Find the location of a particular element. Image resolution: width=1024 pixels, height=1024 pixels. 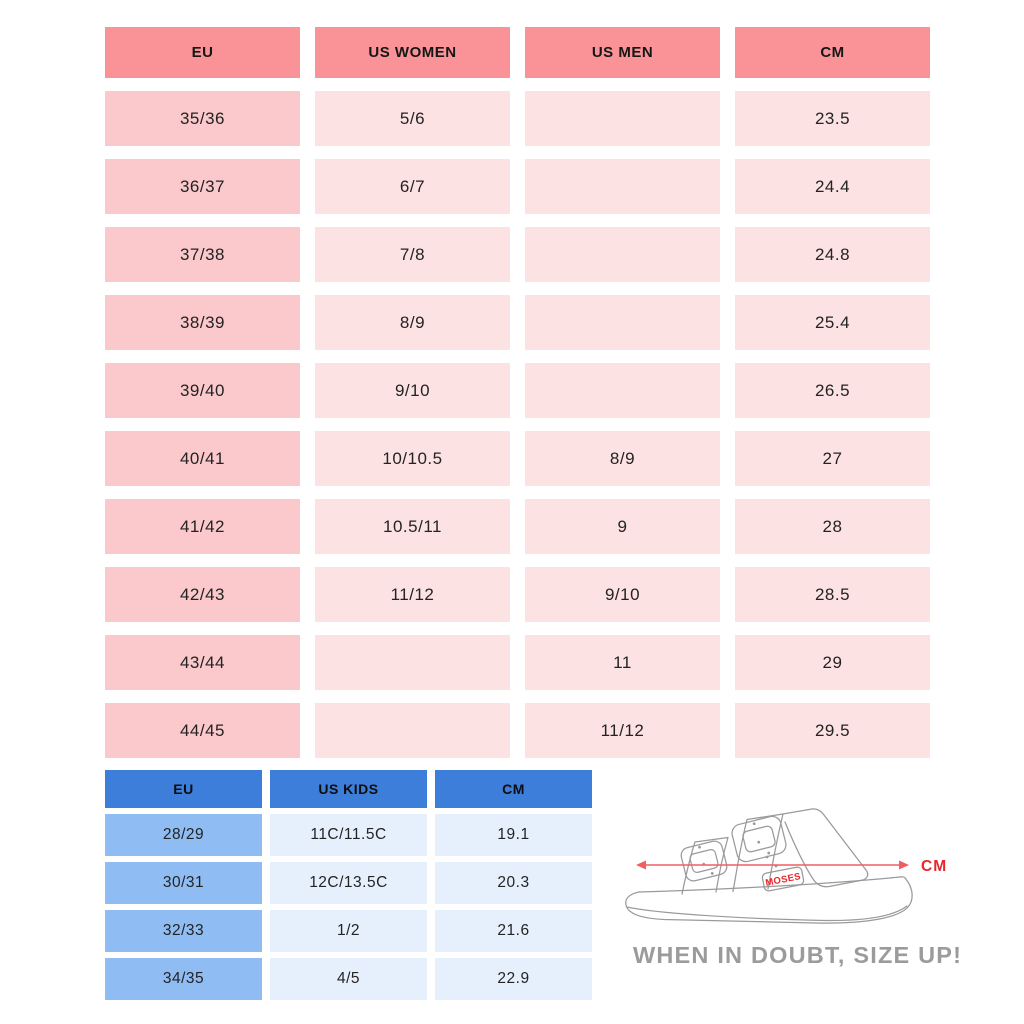

adult-table-cell-r1-c3: 24.4 is located at coordinates (832, 186).